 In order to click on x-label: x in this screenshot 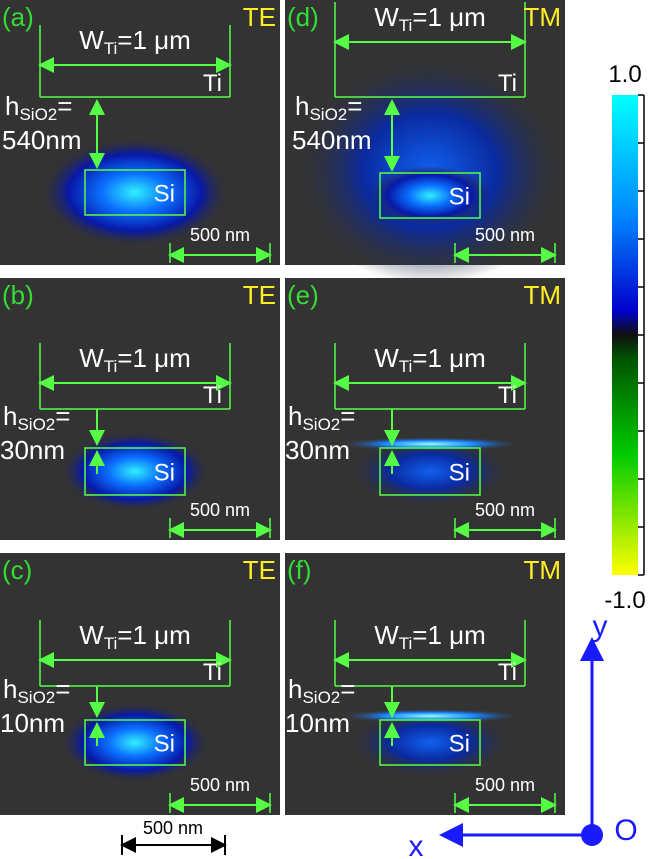, I will do `click(416, 844)`.